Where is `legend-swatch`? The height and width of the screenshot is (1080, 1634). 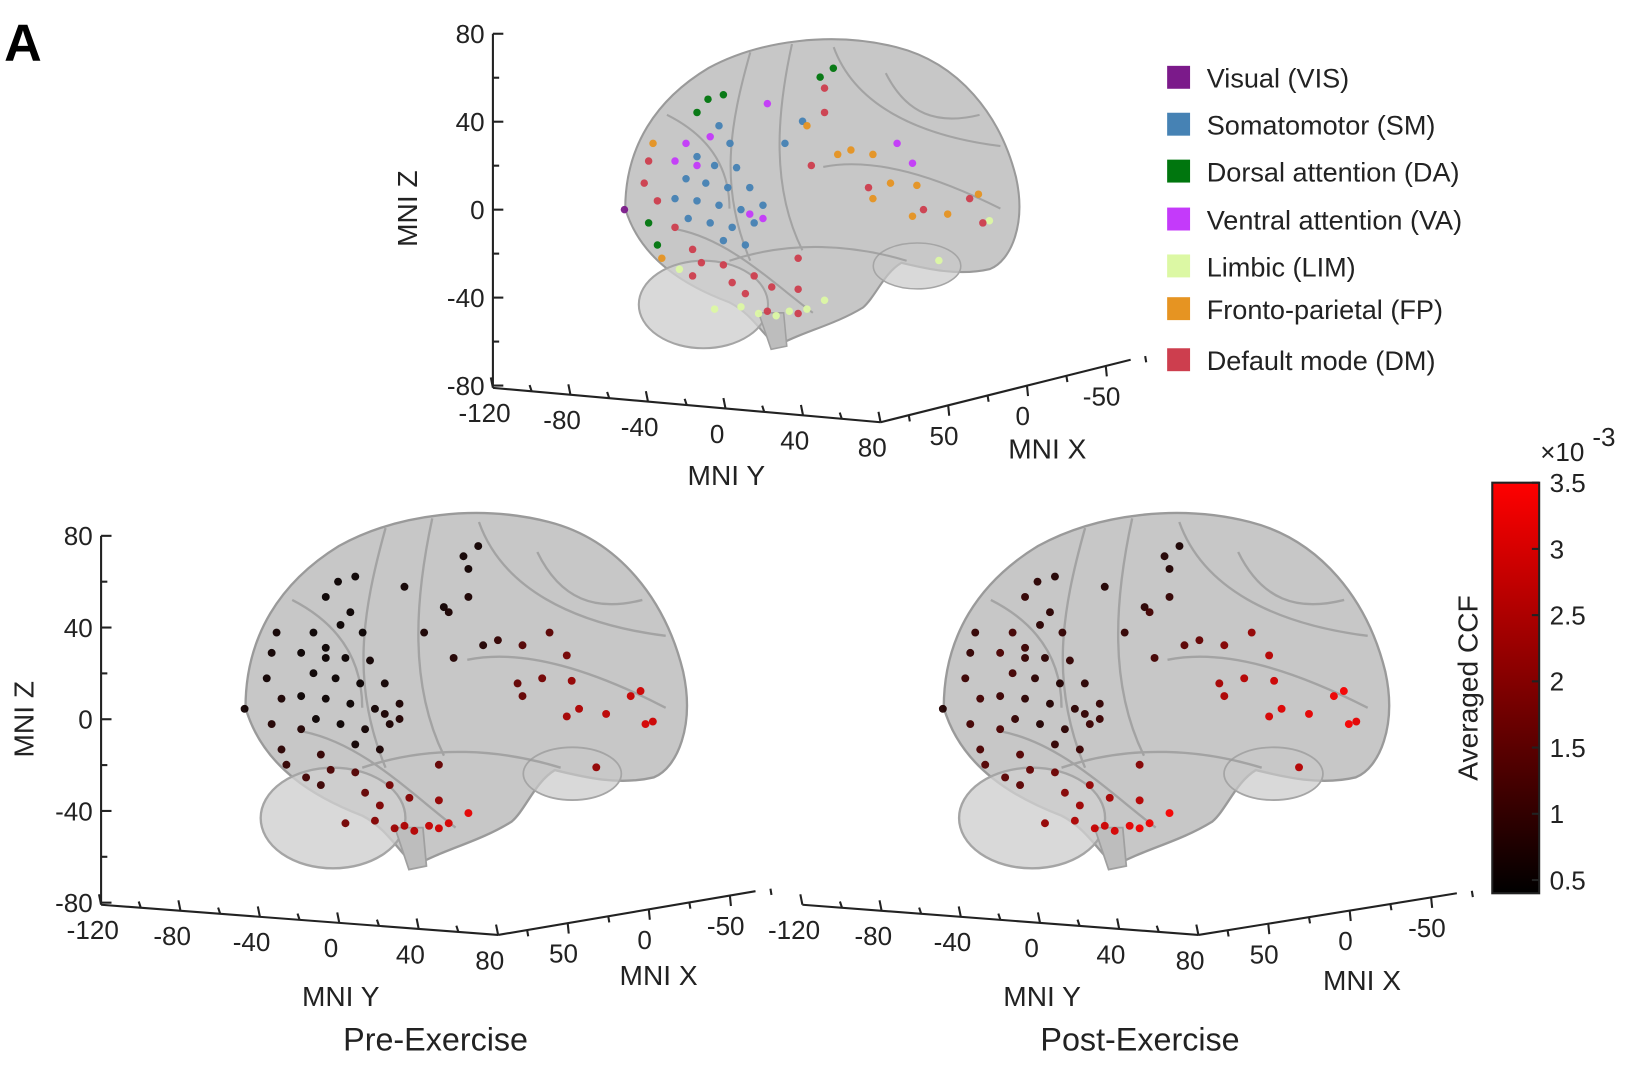
legend-swatch is located at coordinates (1179, 360).